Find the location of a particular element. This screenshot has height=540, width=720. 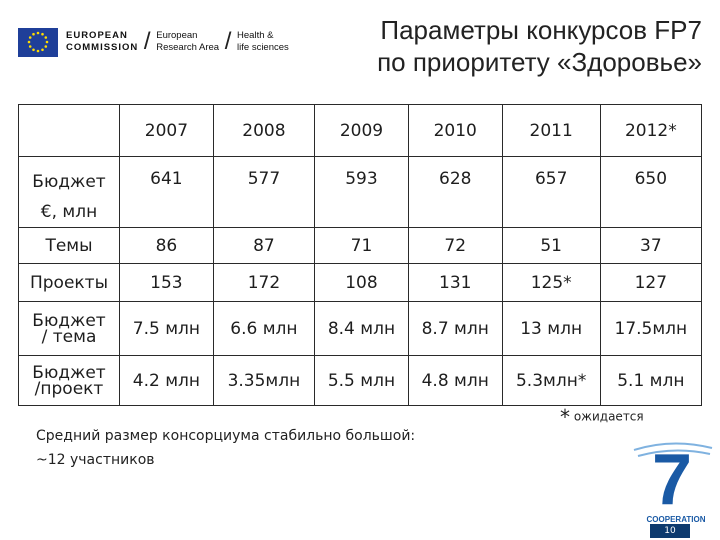

table-cell: 5.5 млн is located at coordinates (361, 380).